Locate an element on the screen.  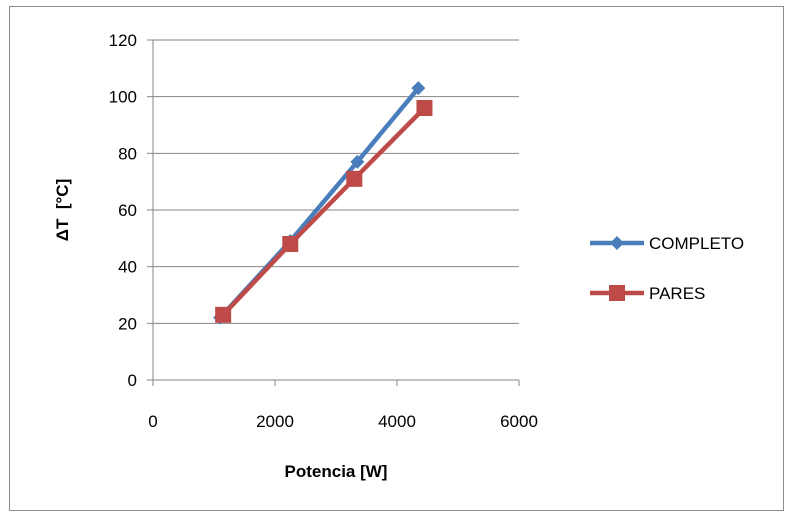
legend-item-completo: COMPLETO is located at coordinates (667, 243).